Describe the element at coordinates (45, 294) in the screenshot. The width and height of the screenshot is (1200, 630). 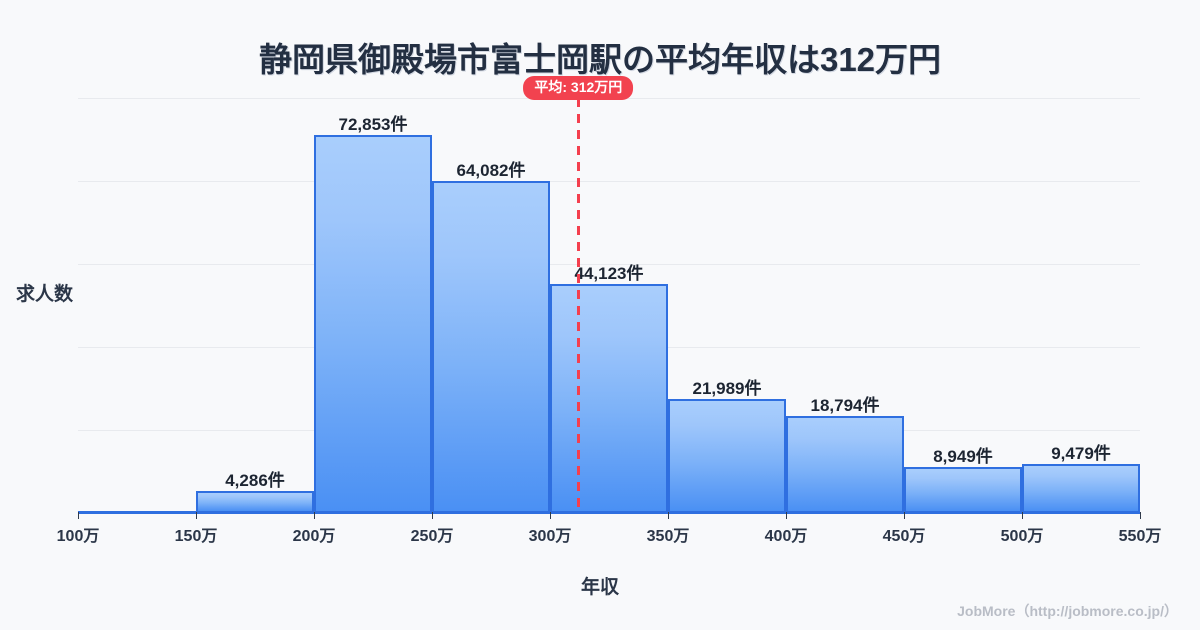
I see `y-axis-title: 求人数` at that location.